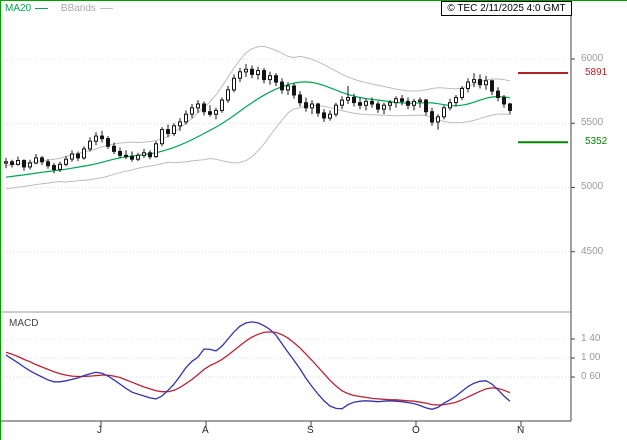  Describe the element at coordinates (591, 376) in the screenshot. I see `macd-tick-label: 0 60` at that location.